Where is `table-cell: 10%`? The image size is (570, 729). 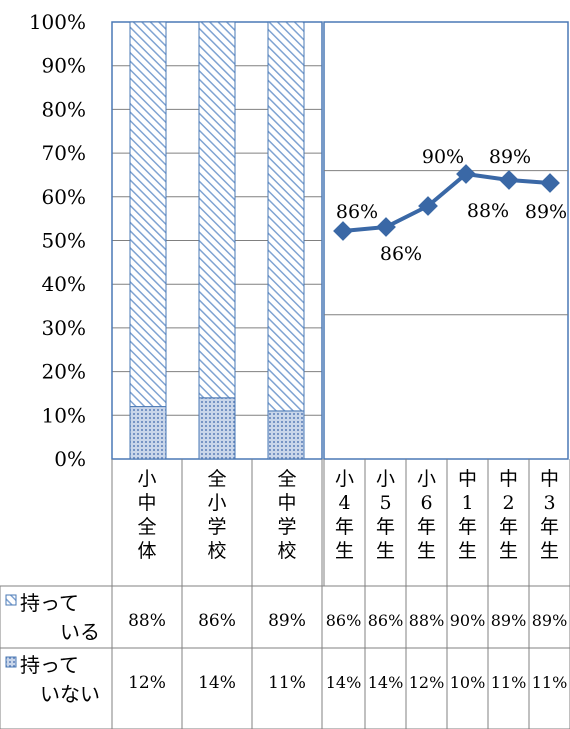 table-cell: 10% is located at coordinates (468, 682).